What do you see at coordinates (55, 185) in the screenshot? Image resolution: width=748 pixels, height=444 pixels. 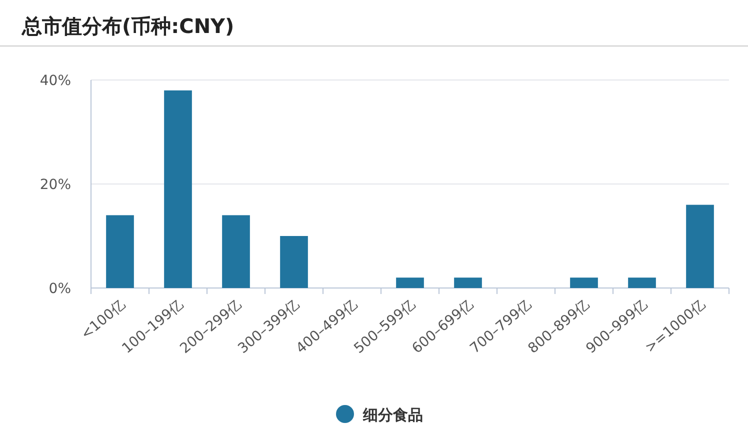 I see `y-tick-label: 20%` at bounding box center [55, 185].